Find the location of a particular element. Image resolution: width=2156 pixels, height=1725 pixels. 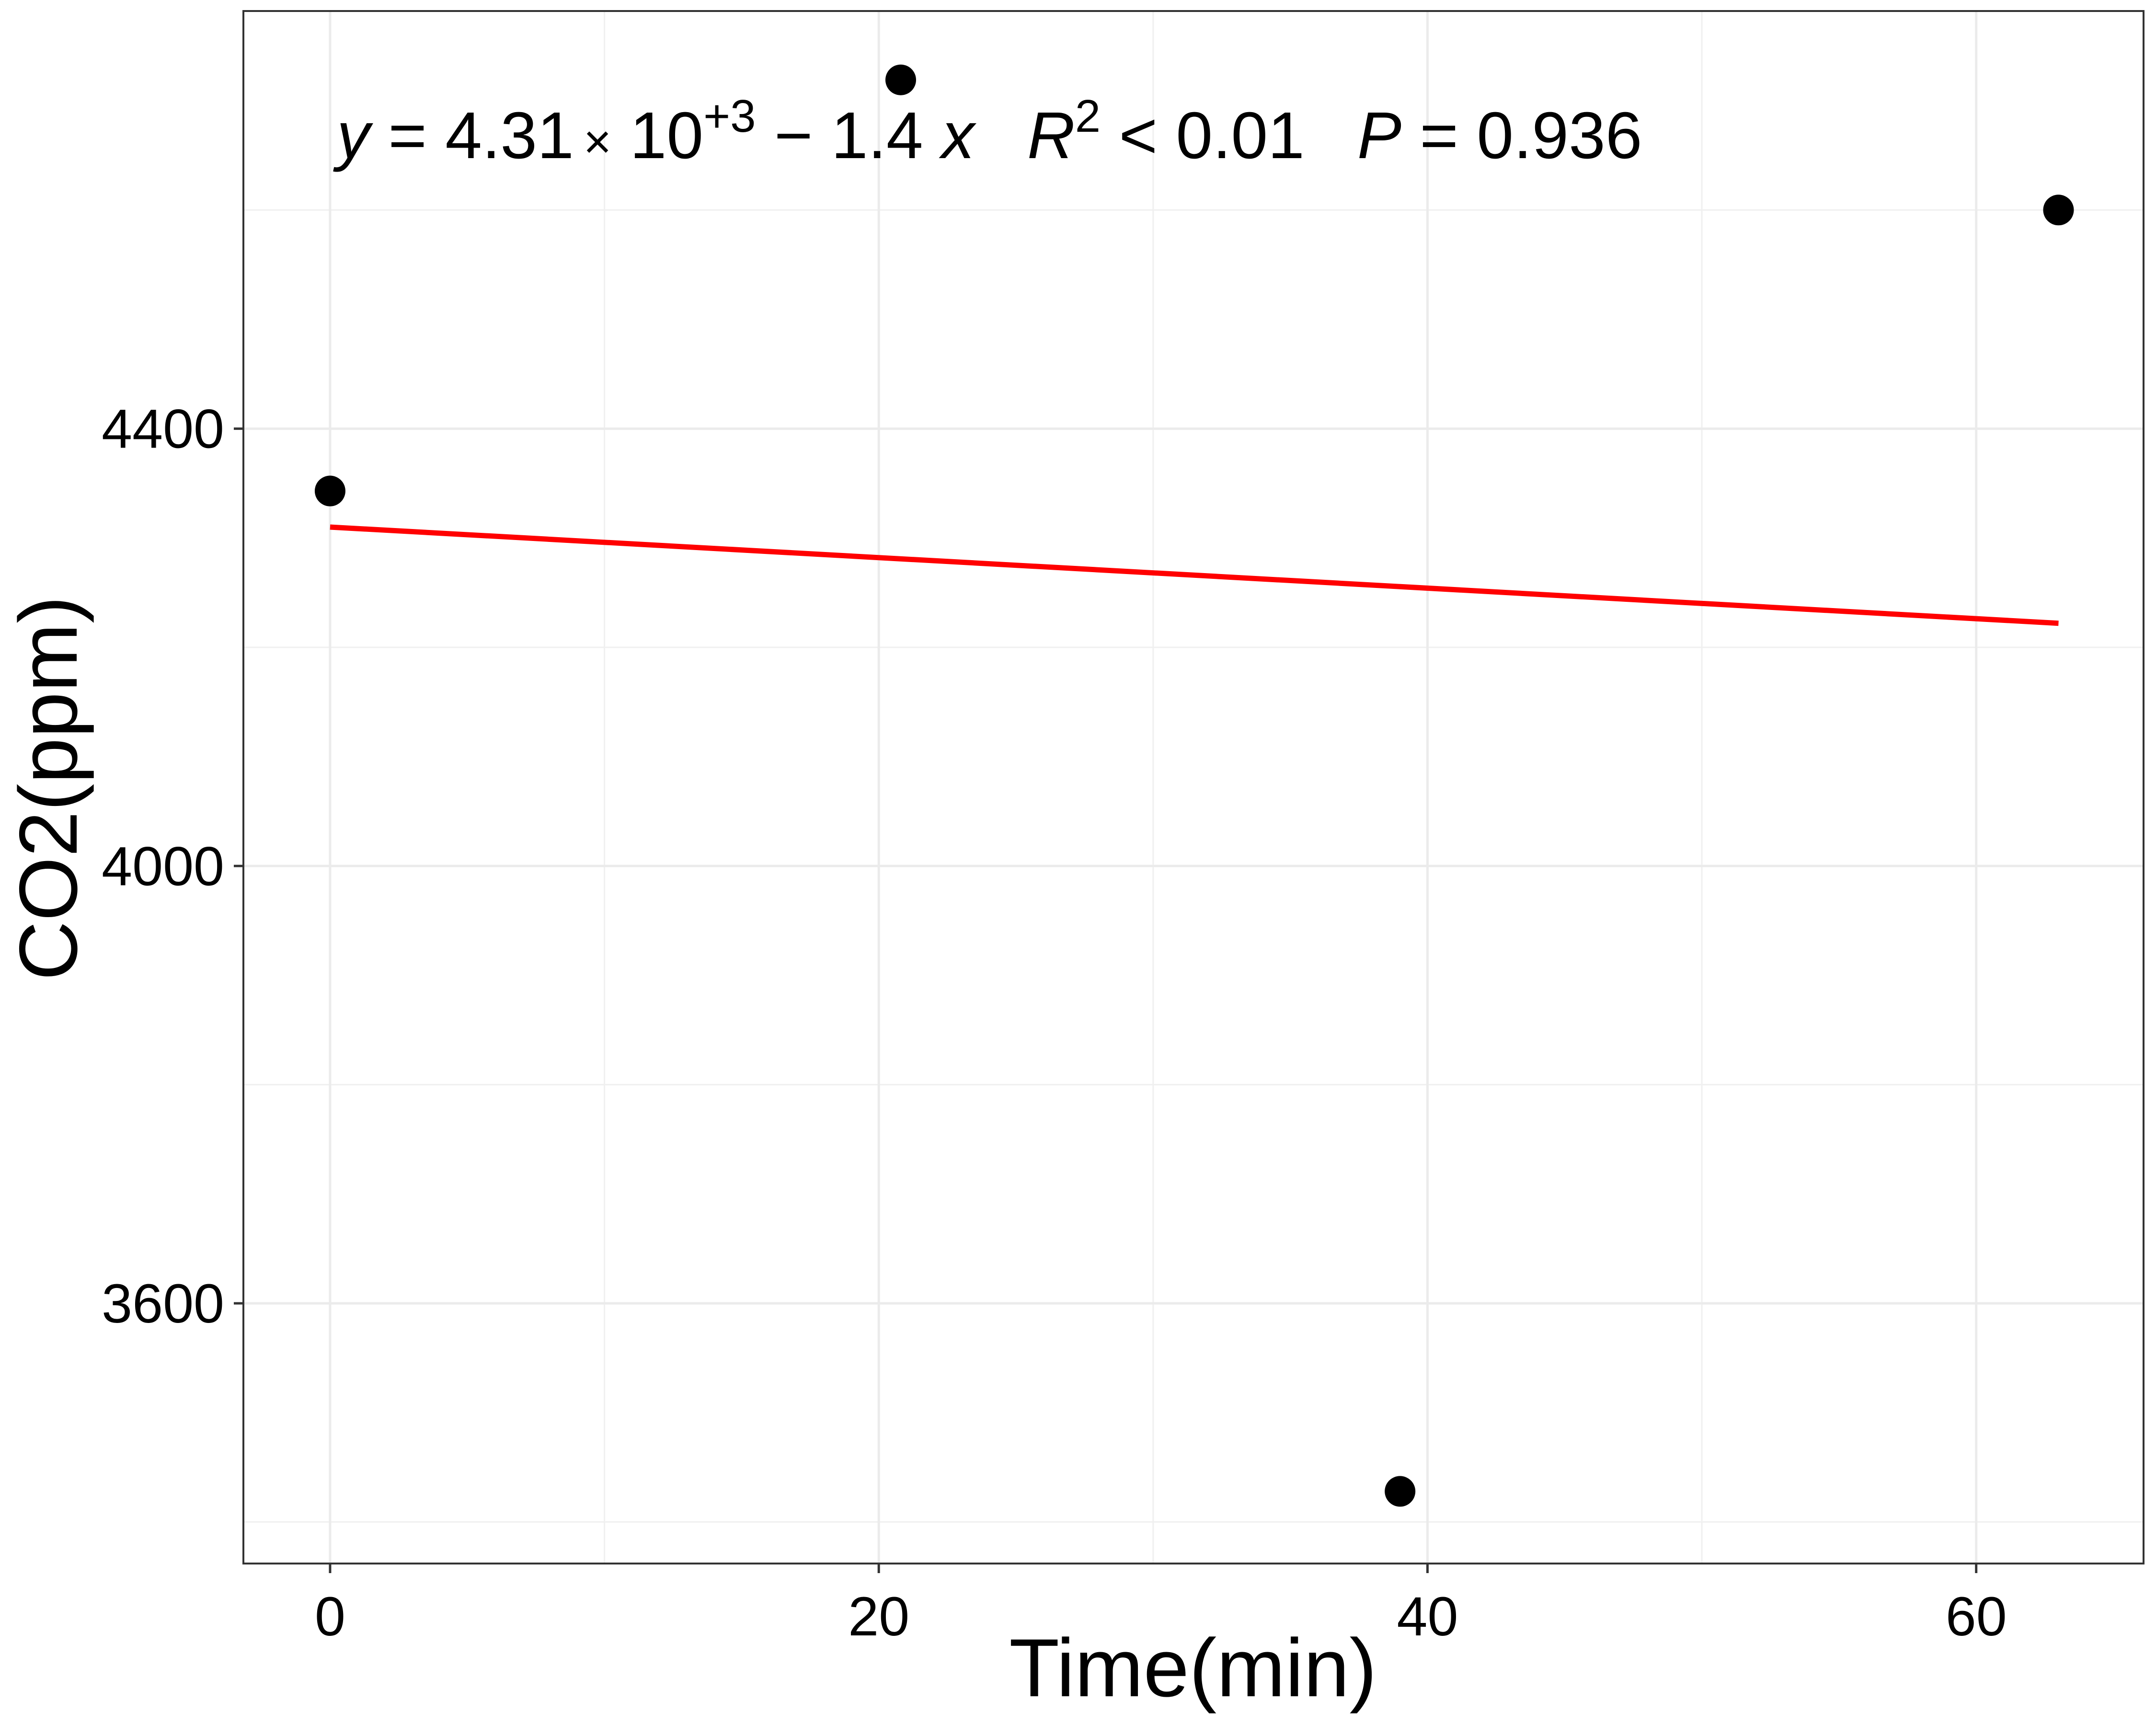

annotation-part: 2 is located at coordinates (1088, 116).